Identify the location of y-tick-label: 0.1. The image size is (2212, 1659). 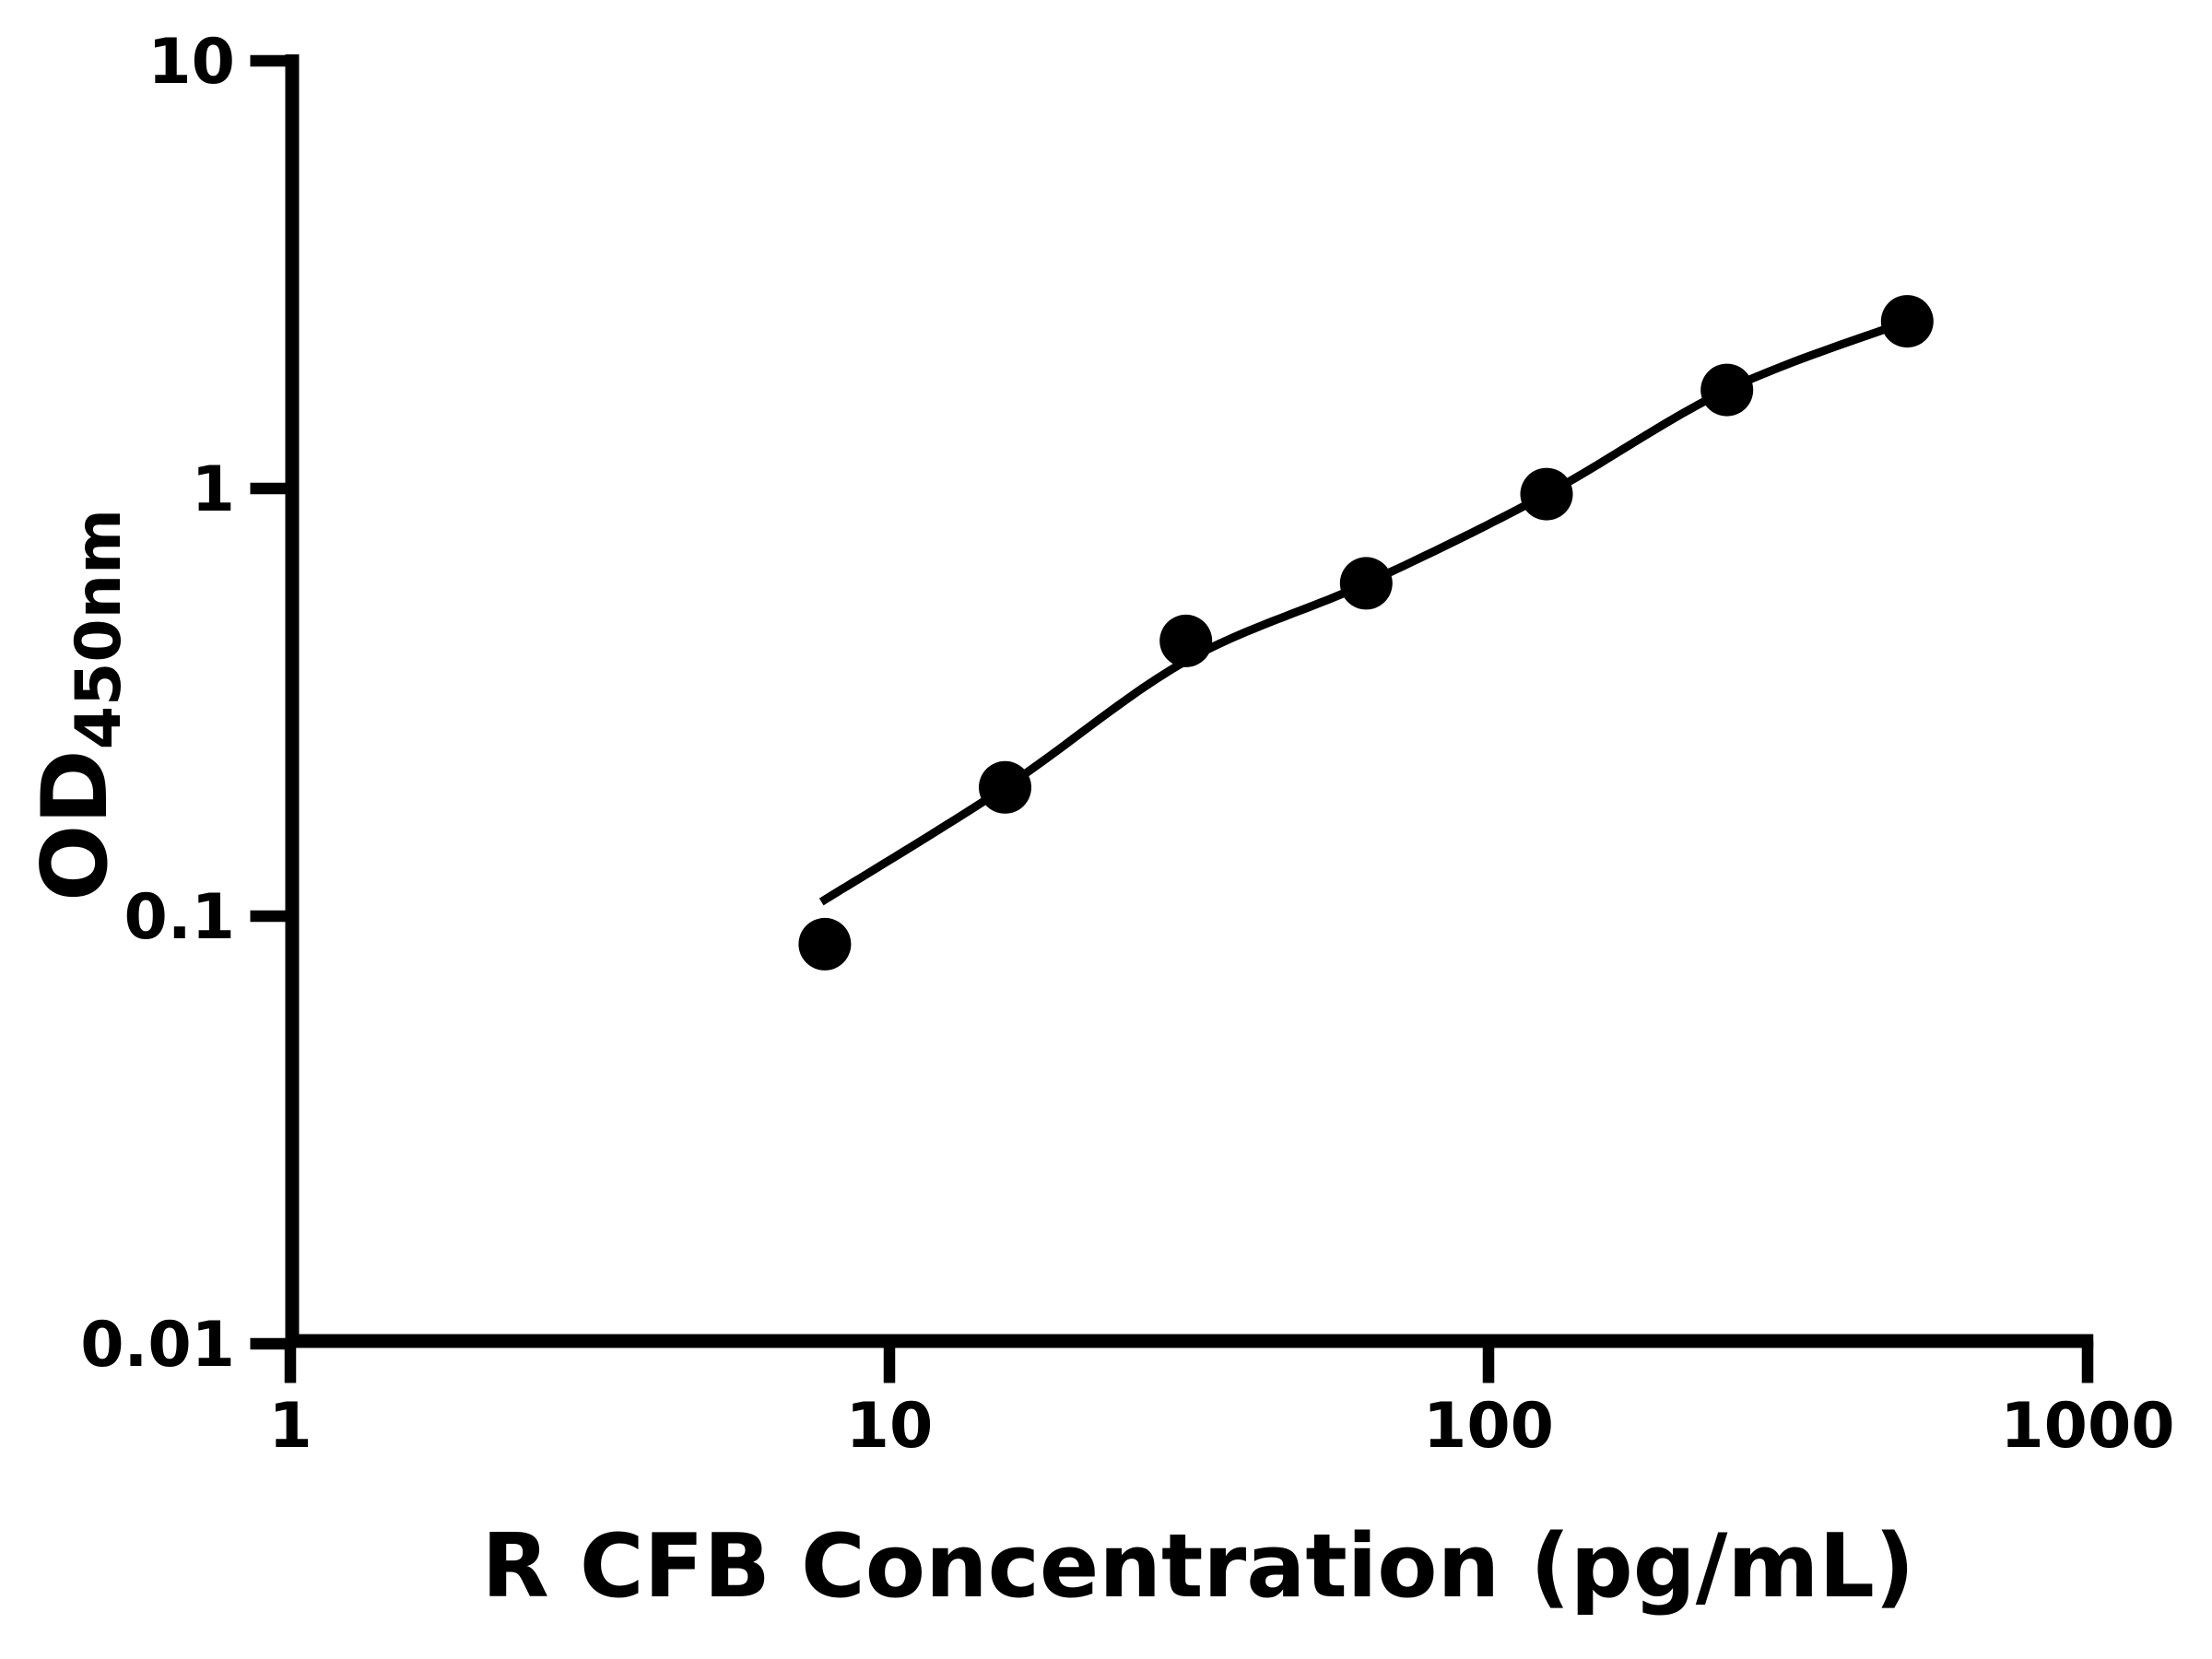
(179, 917).